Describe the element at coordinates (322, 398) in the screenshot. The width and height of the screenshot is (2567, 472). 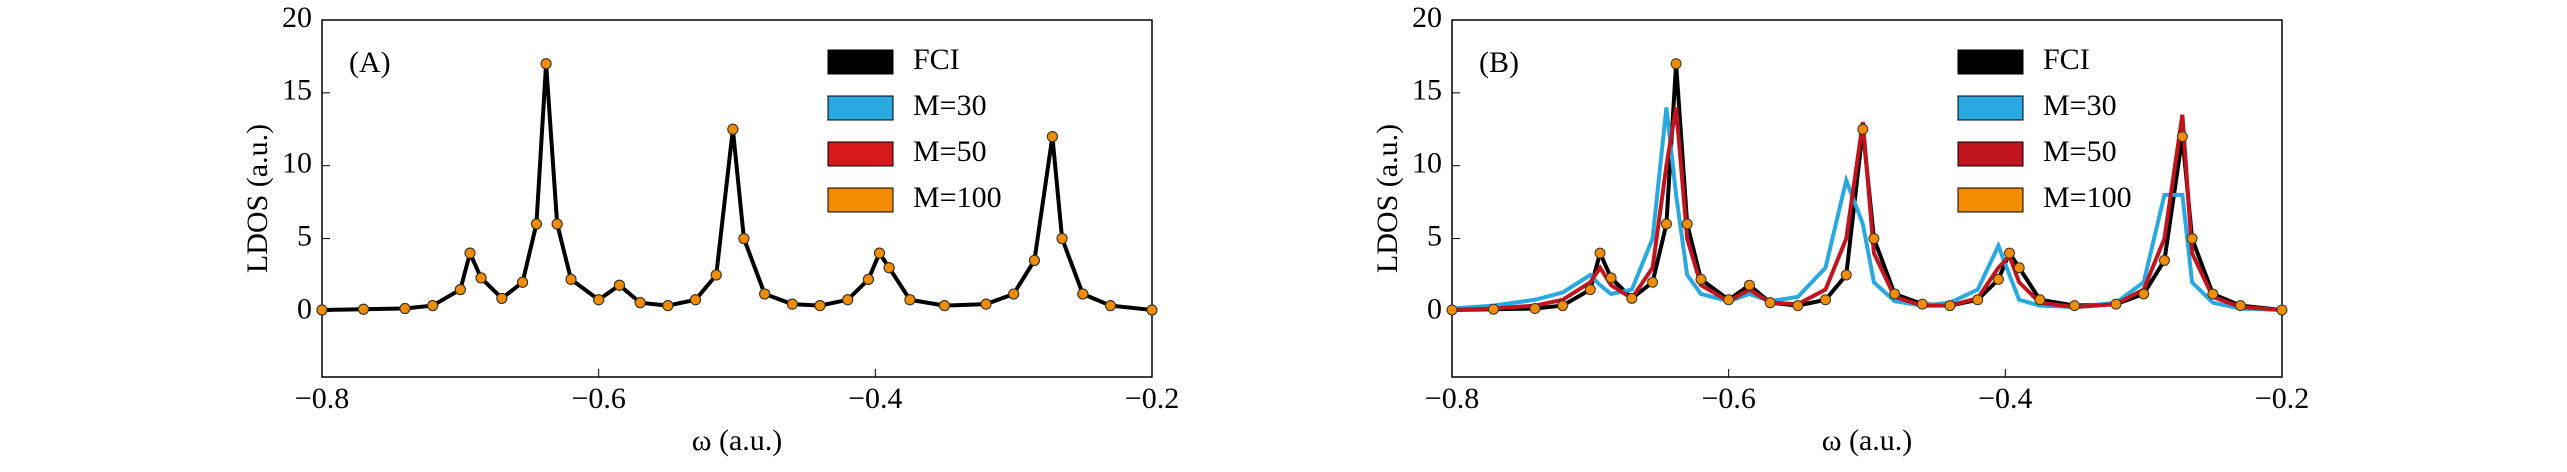
I see `x-tick-label: −0.8` at that location.